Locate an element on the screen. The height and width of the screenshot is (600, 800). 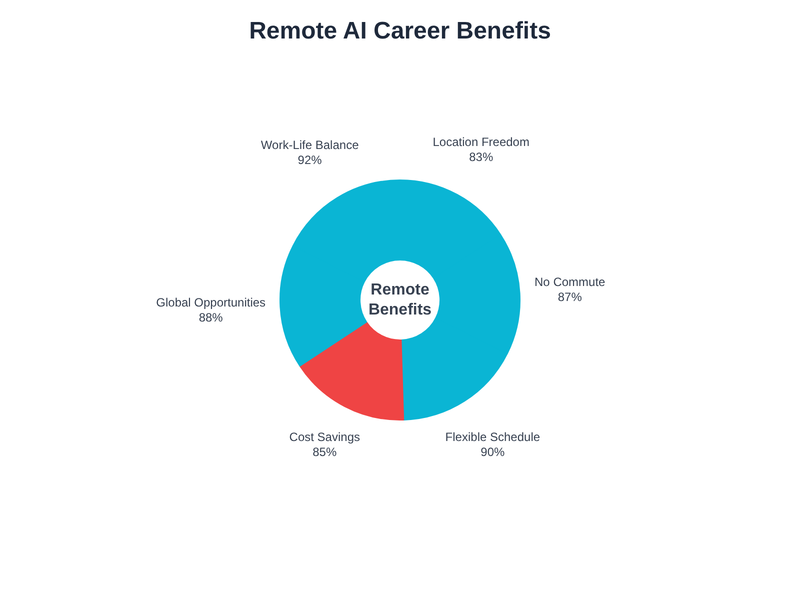
slice-label: Cost Savings is located at coordinates (324, 437).